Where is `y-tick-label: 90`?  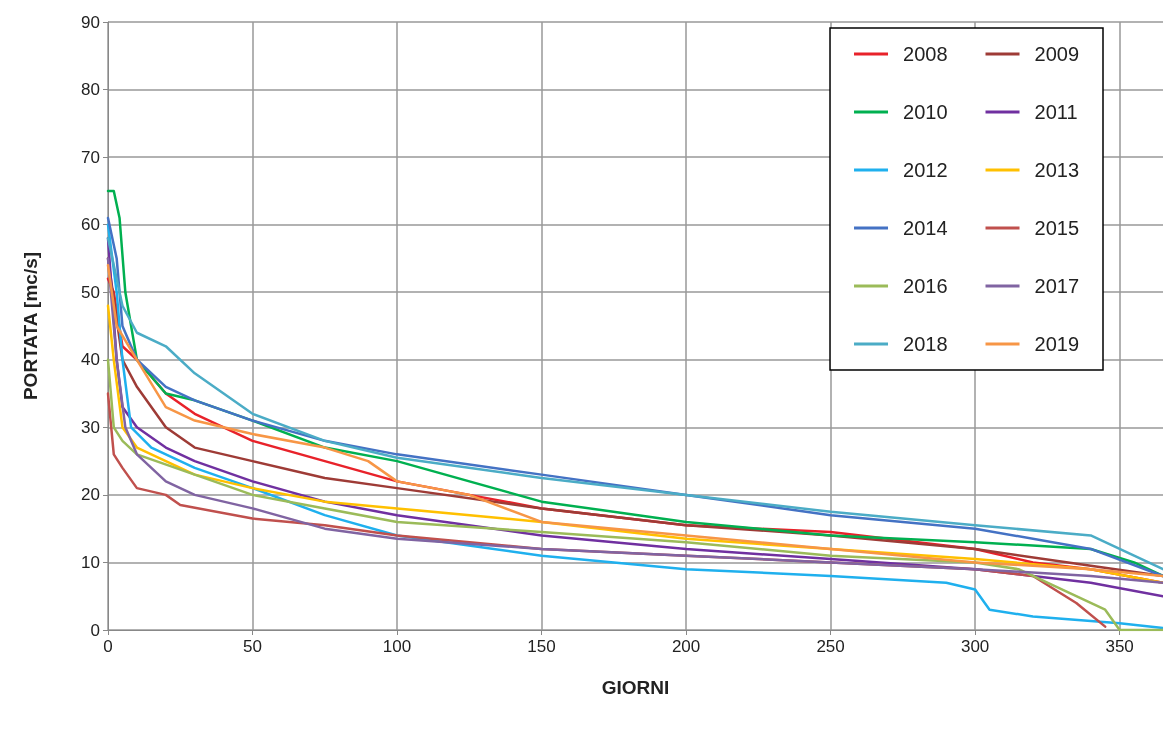 y-tick-label: 90 is located at coordinates (90, 22).